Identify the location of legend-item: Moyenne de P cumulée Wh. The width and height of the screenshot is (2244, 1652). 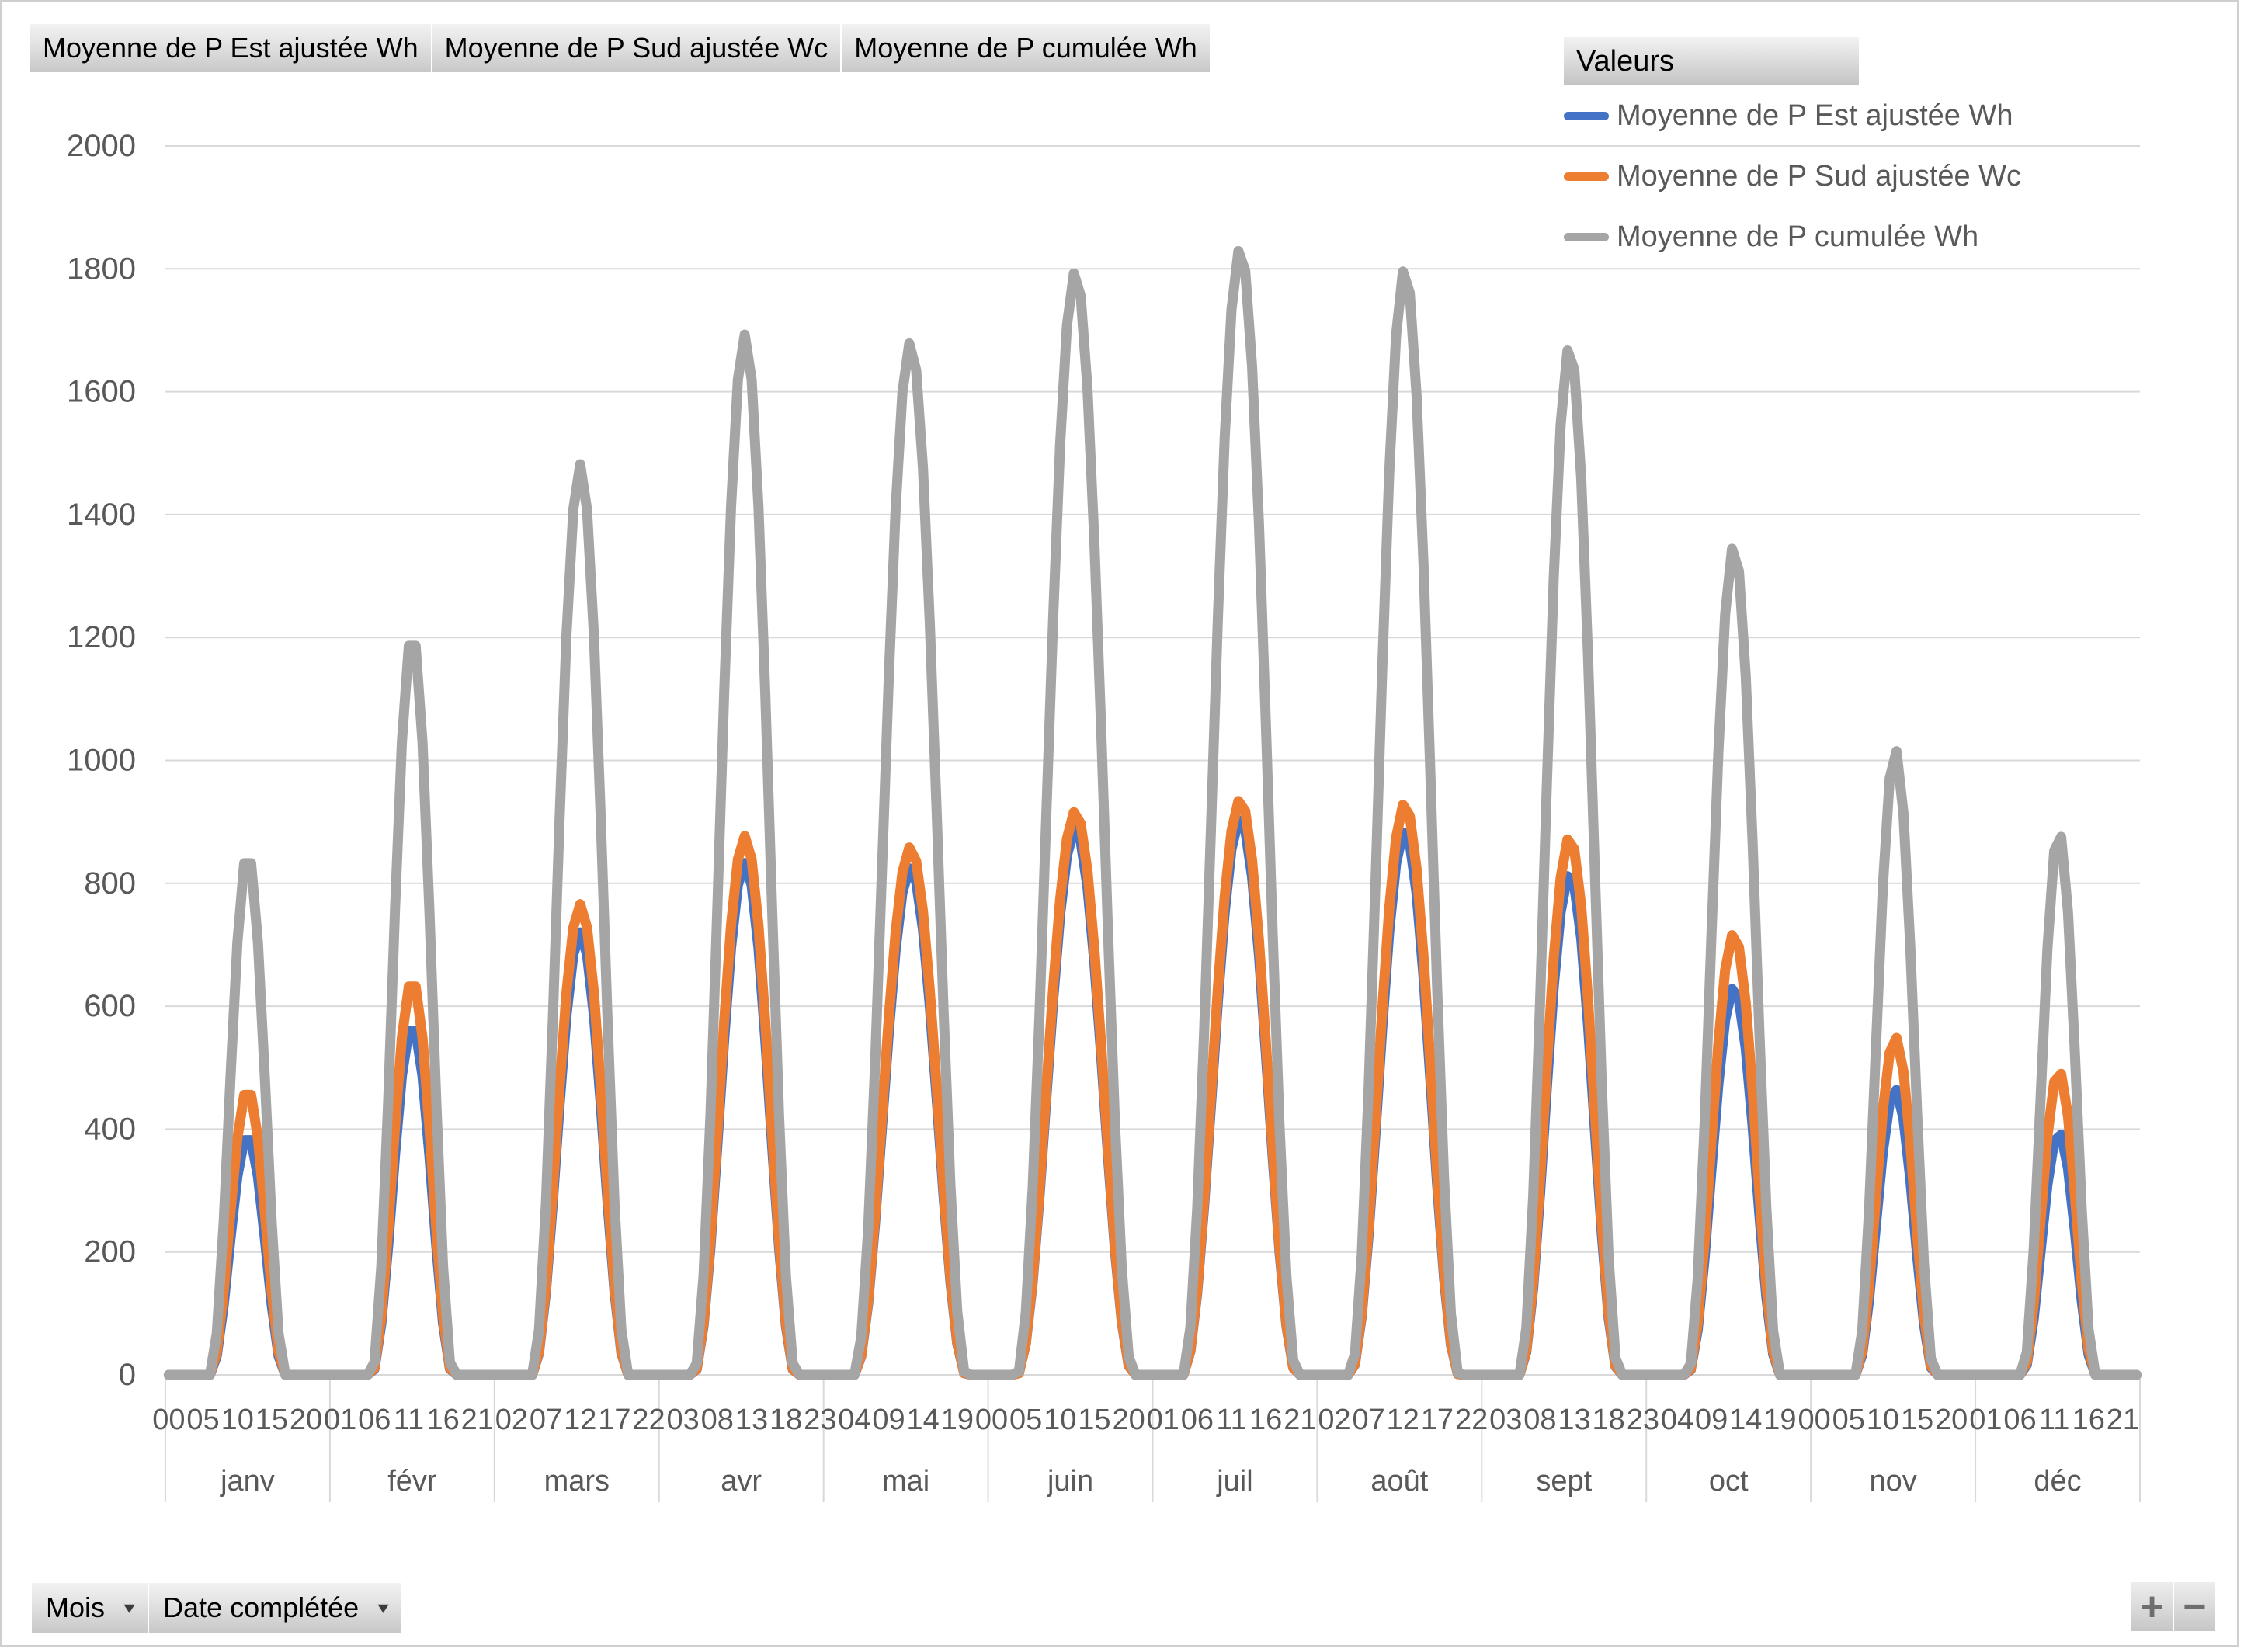
(1792, 236).